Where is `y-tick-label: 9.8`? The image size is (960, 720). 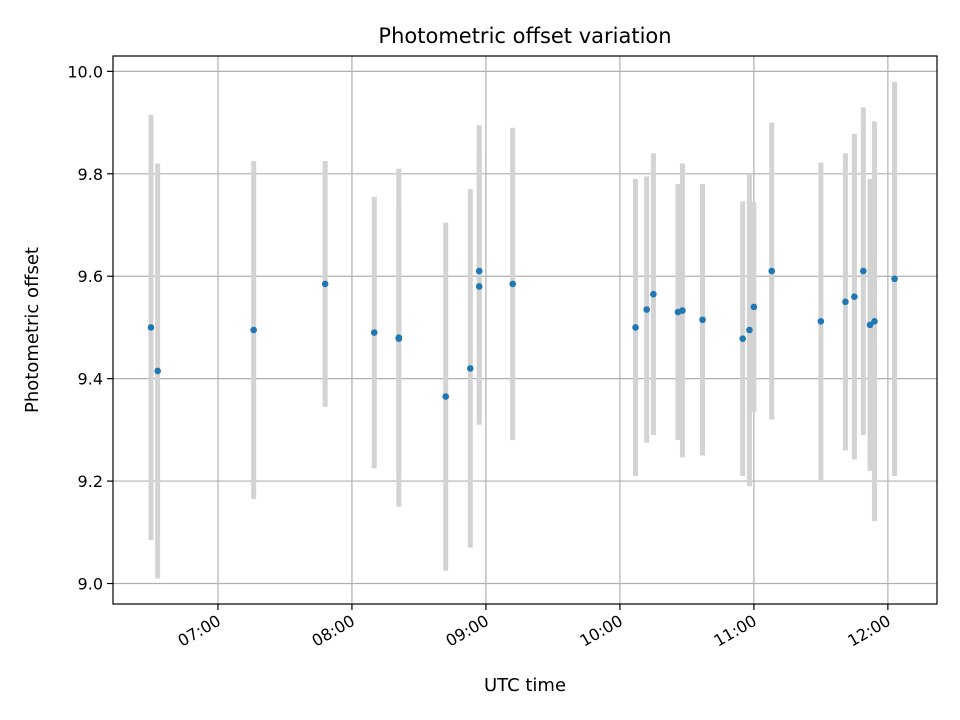 y-tick-label: 9.8 is located at coordinates (90, 174).